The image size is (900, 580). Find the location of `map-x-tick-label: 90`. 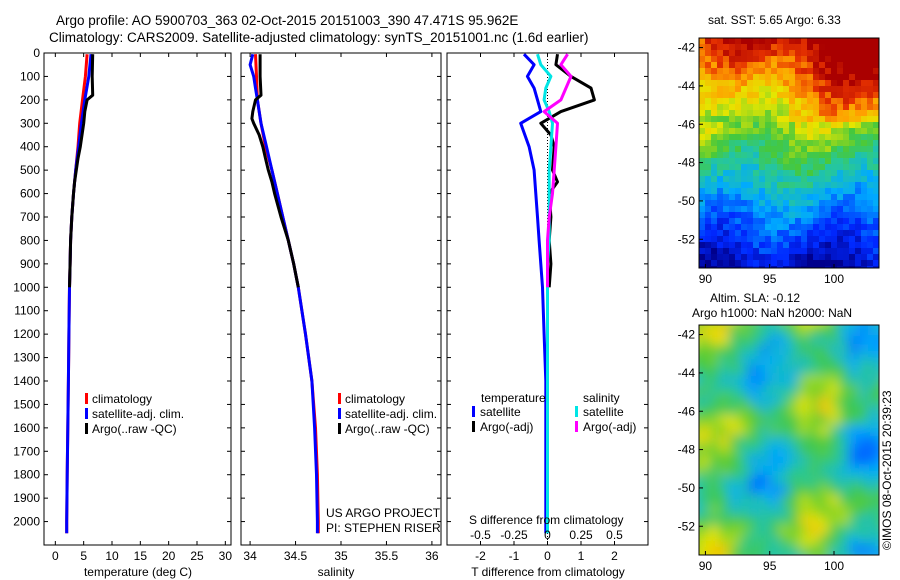

map-x-tick-label: 90 is located at coordinates (706, 566).